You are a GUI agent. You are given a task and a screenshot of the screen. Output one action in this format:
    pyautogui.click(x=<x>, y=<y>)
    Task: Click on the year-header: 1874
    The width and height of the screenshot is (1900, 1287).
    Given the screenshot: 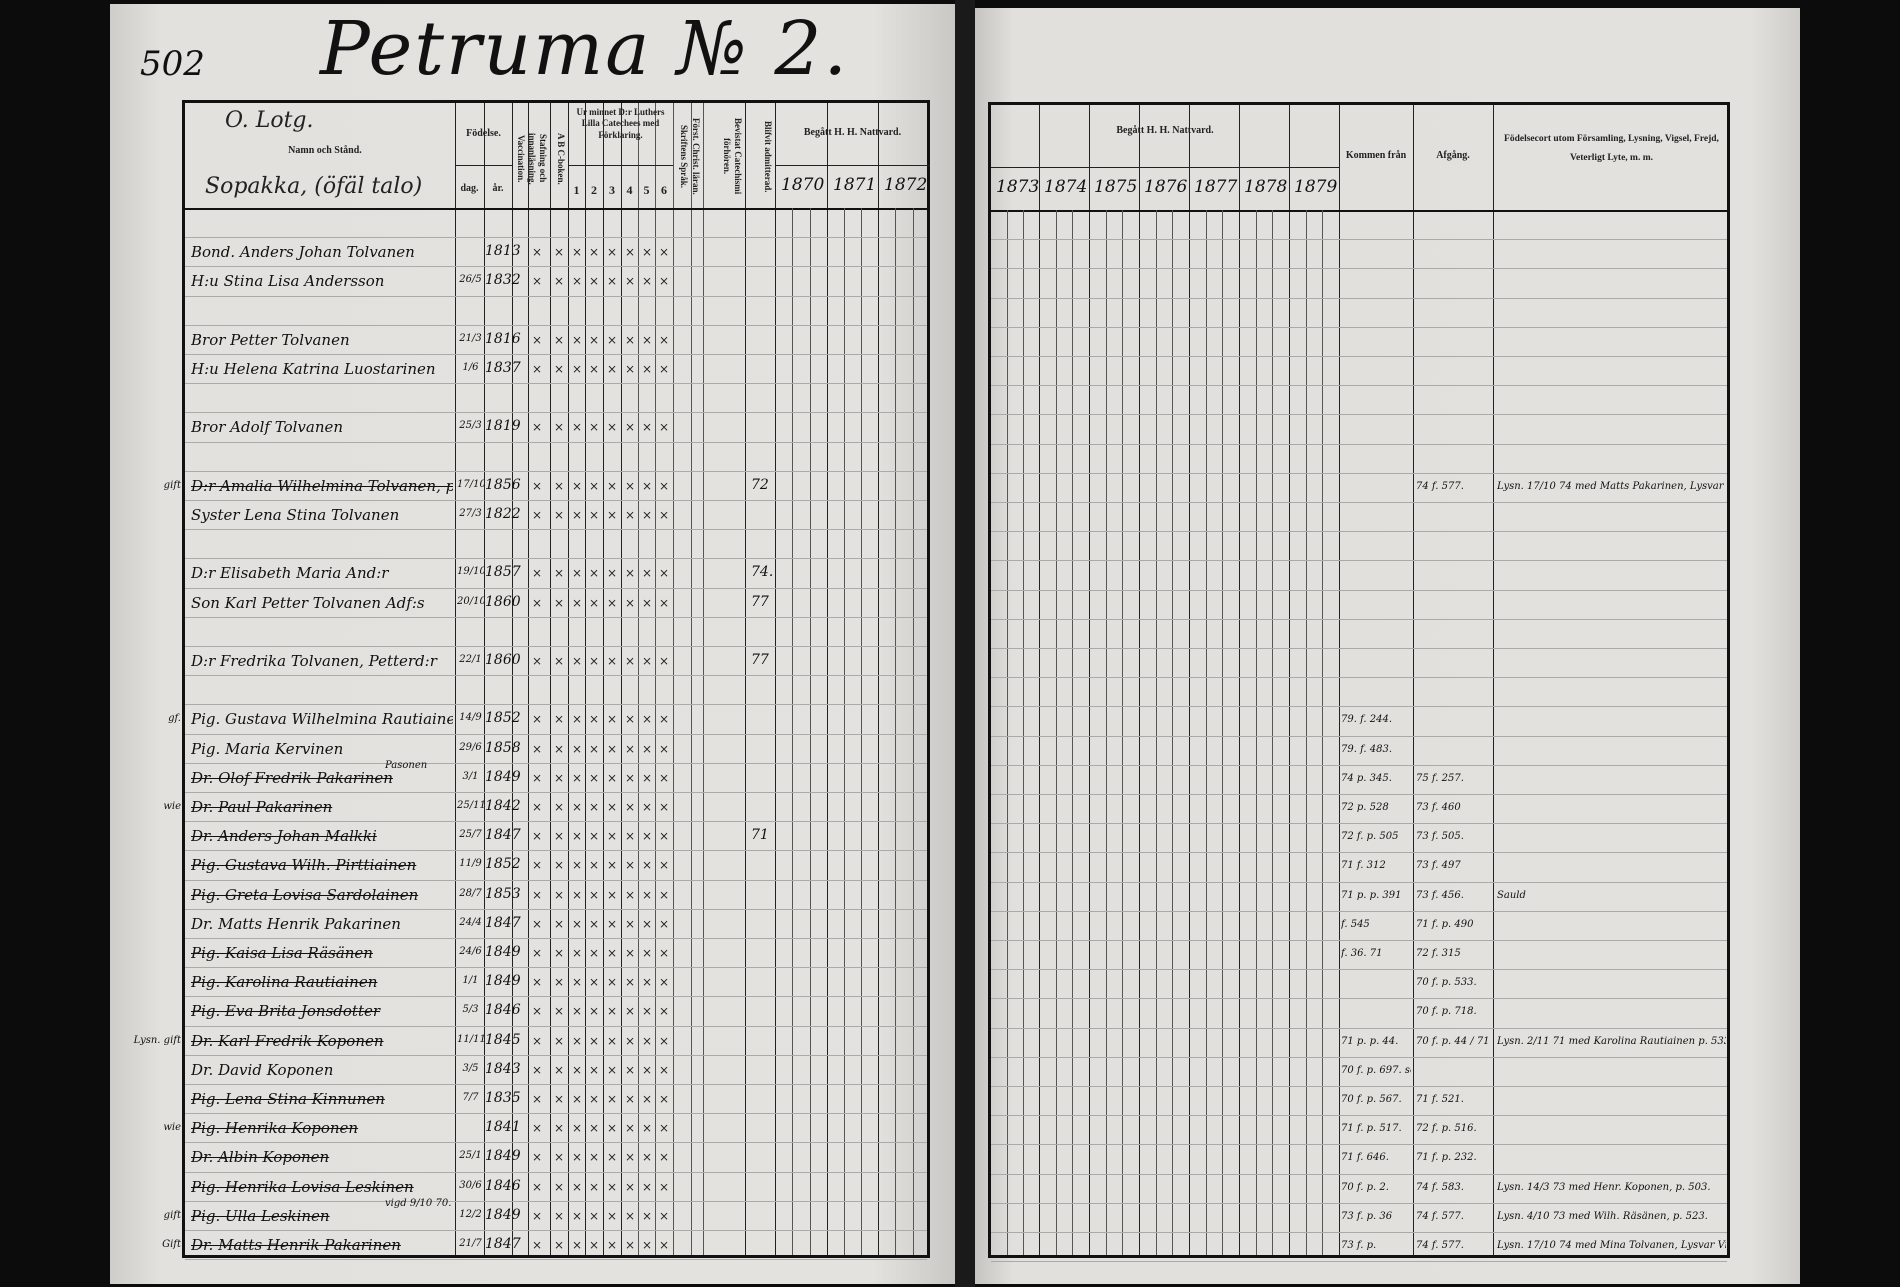 What is the action you would take?
    pyautogui.click(x=1066, y=187)
    